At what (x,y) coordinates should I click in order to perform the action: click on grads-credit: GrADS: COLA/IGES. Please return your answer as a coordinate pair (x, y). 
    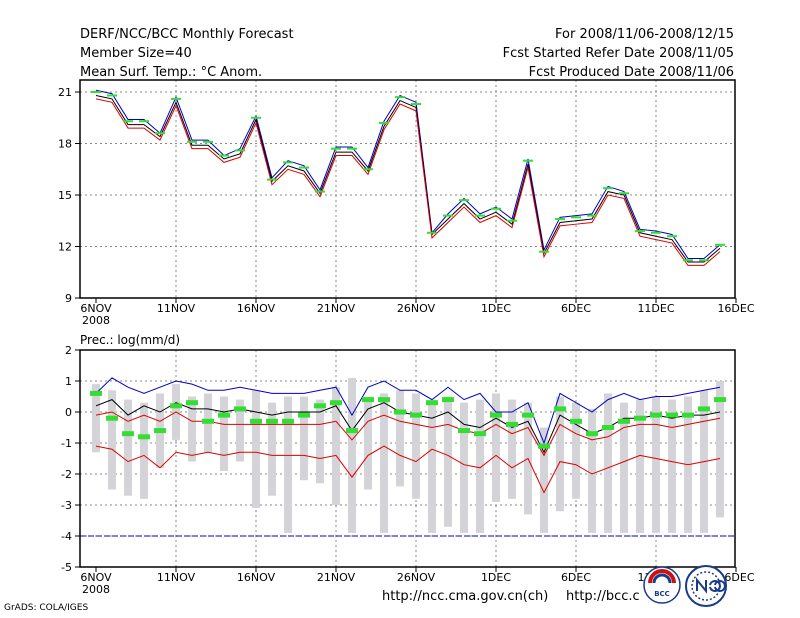
    Looking at the image, I should click on (46, 608).